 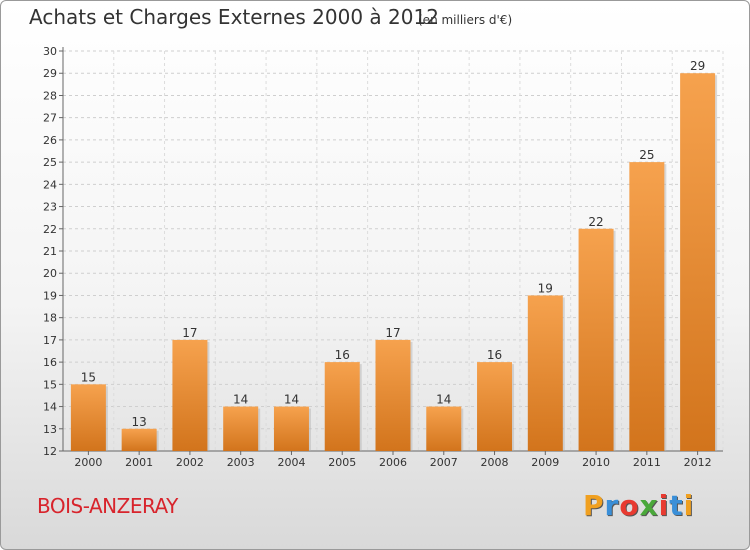 I want to click on y-tick-label: 27, so click(x=50, y=118).